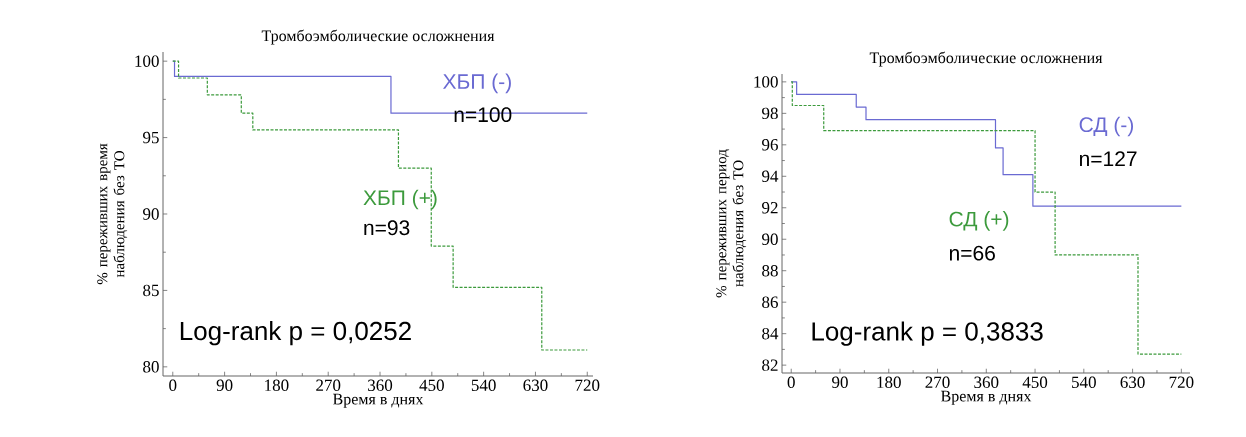  I want to click on annotation: Log-rank p = 0,3833, so click(927, 333).